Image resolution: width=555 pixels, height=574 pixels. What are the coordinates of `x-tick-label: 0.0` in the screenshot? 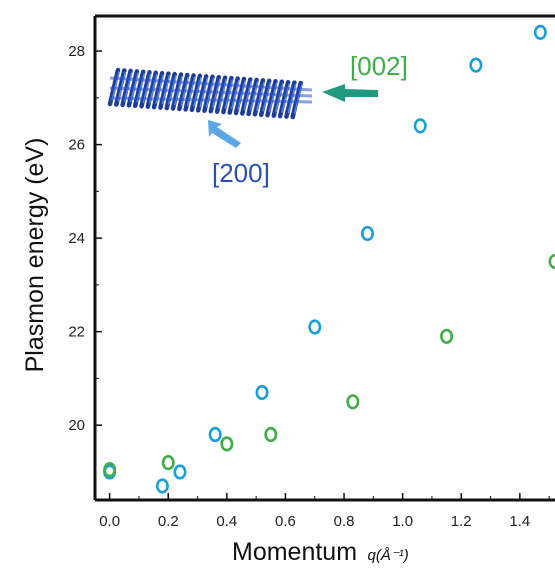 It's located at (109, 521).